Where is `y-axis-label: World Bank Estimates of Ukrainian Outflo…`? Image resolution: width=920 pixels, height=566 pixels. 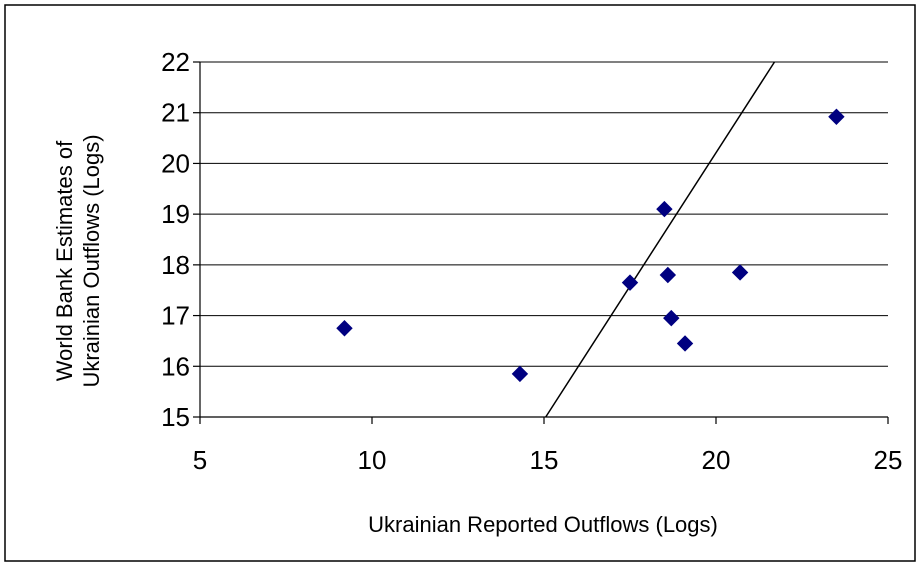 y-axis-label: World Bank Estimates of Ukrainian Outflo… is located at coordinates (78, 260).